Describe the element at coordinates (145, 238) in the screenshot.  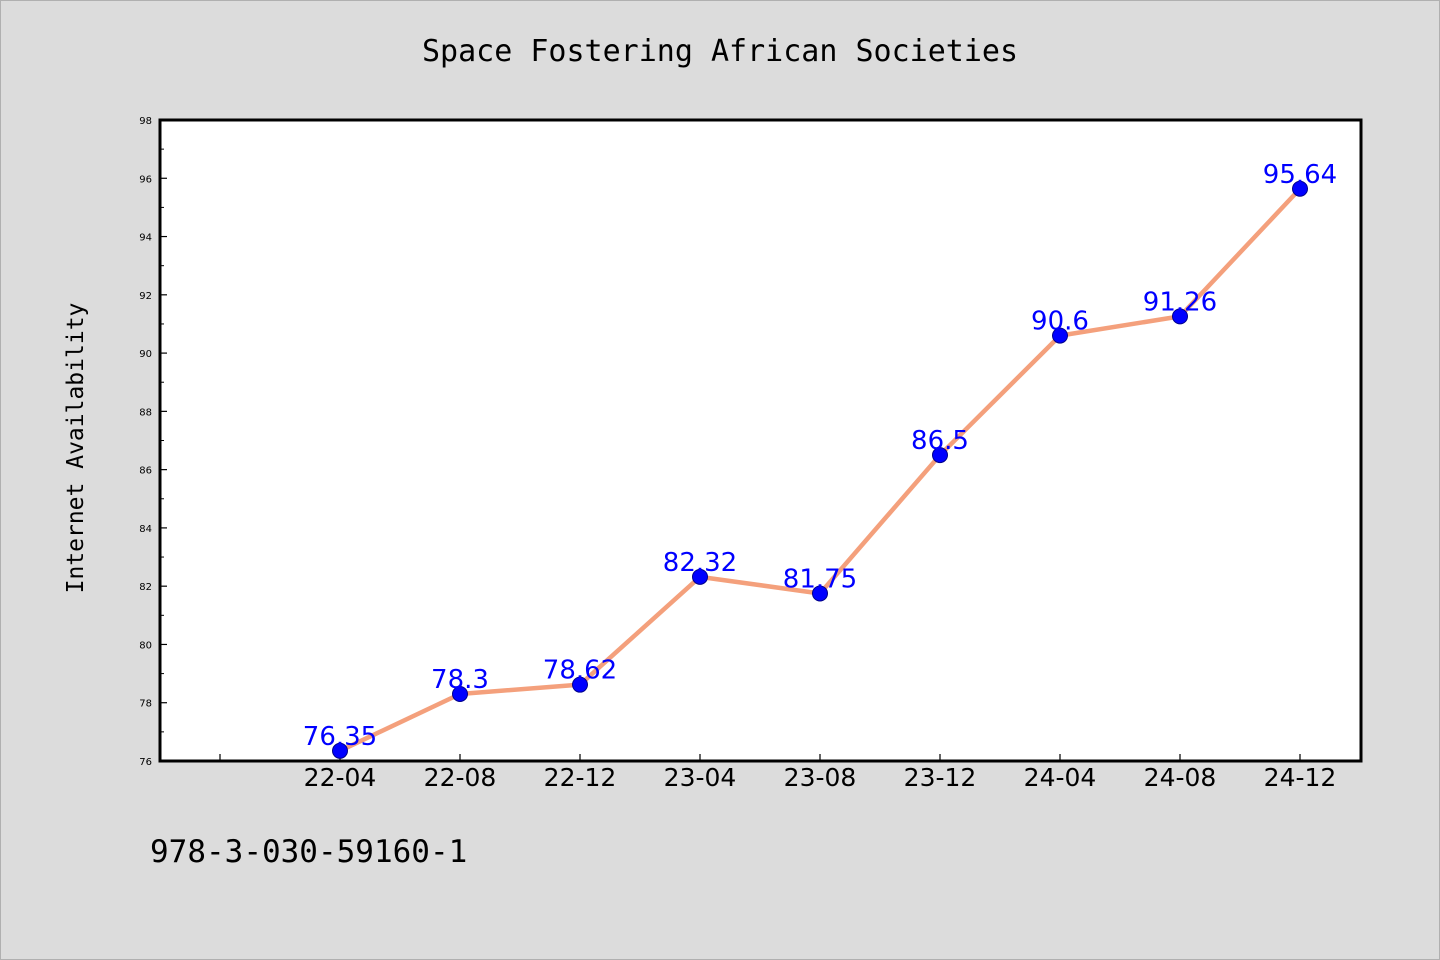
I see `y-tick-label: 94` at that location.